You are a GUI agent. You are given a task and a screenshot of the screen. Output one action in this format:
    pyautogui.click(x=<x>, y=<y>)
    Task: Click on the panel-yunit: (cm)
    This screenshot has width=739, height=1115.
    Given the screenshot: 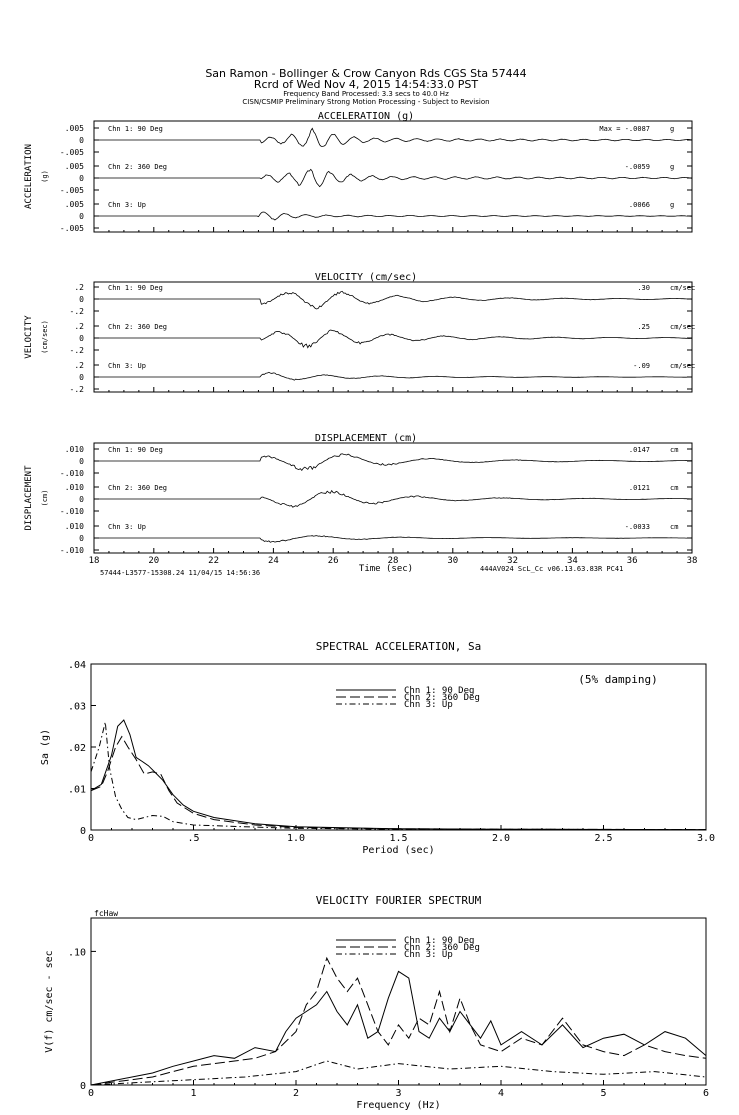 What is the action you would take?
    pyautogui.click(x=45, y=498)
    